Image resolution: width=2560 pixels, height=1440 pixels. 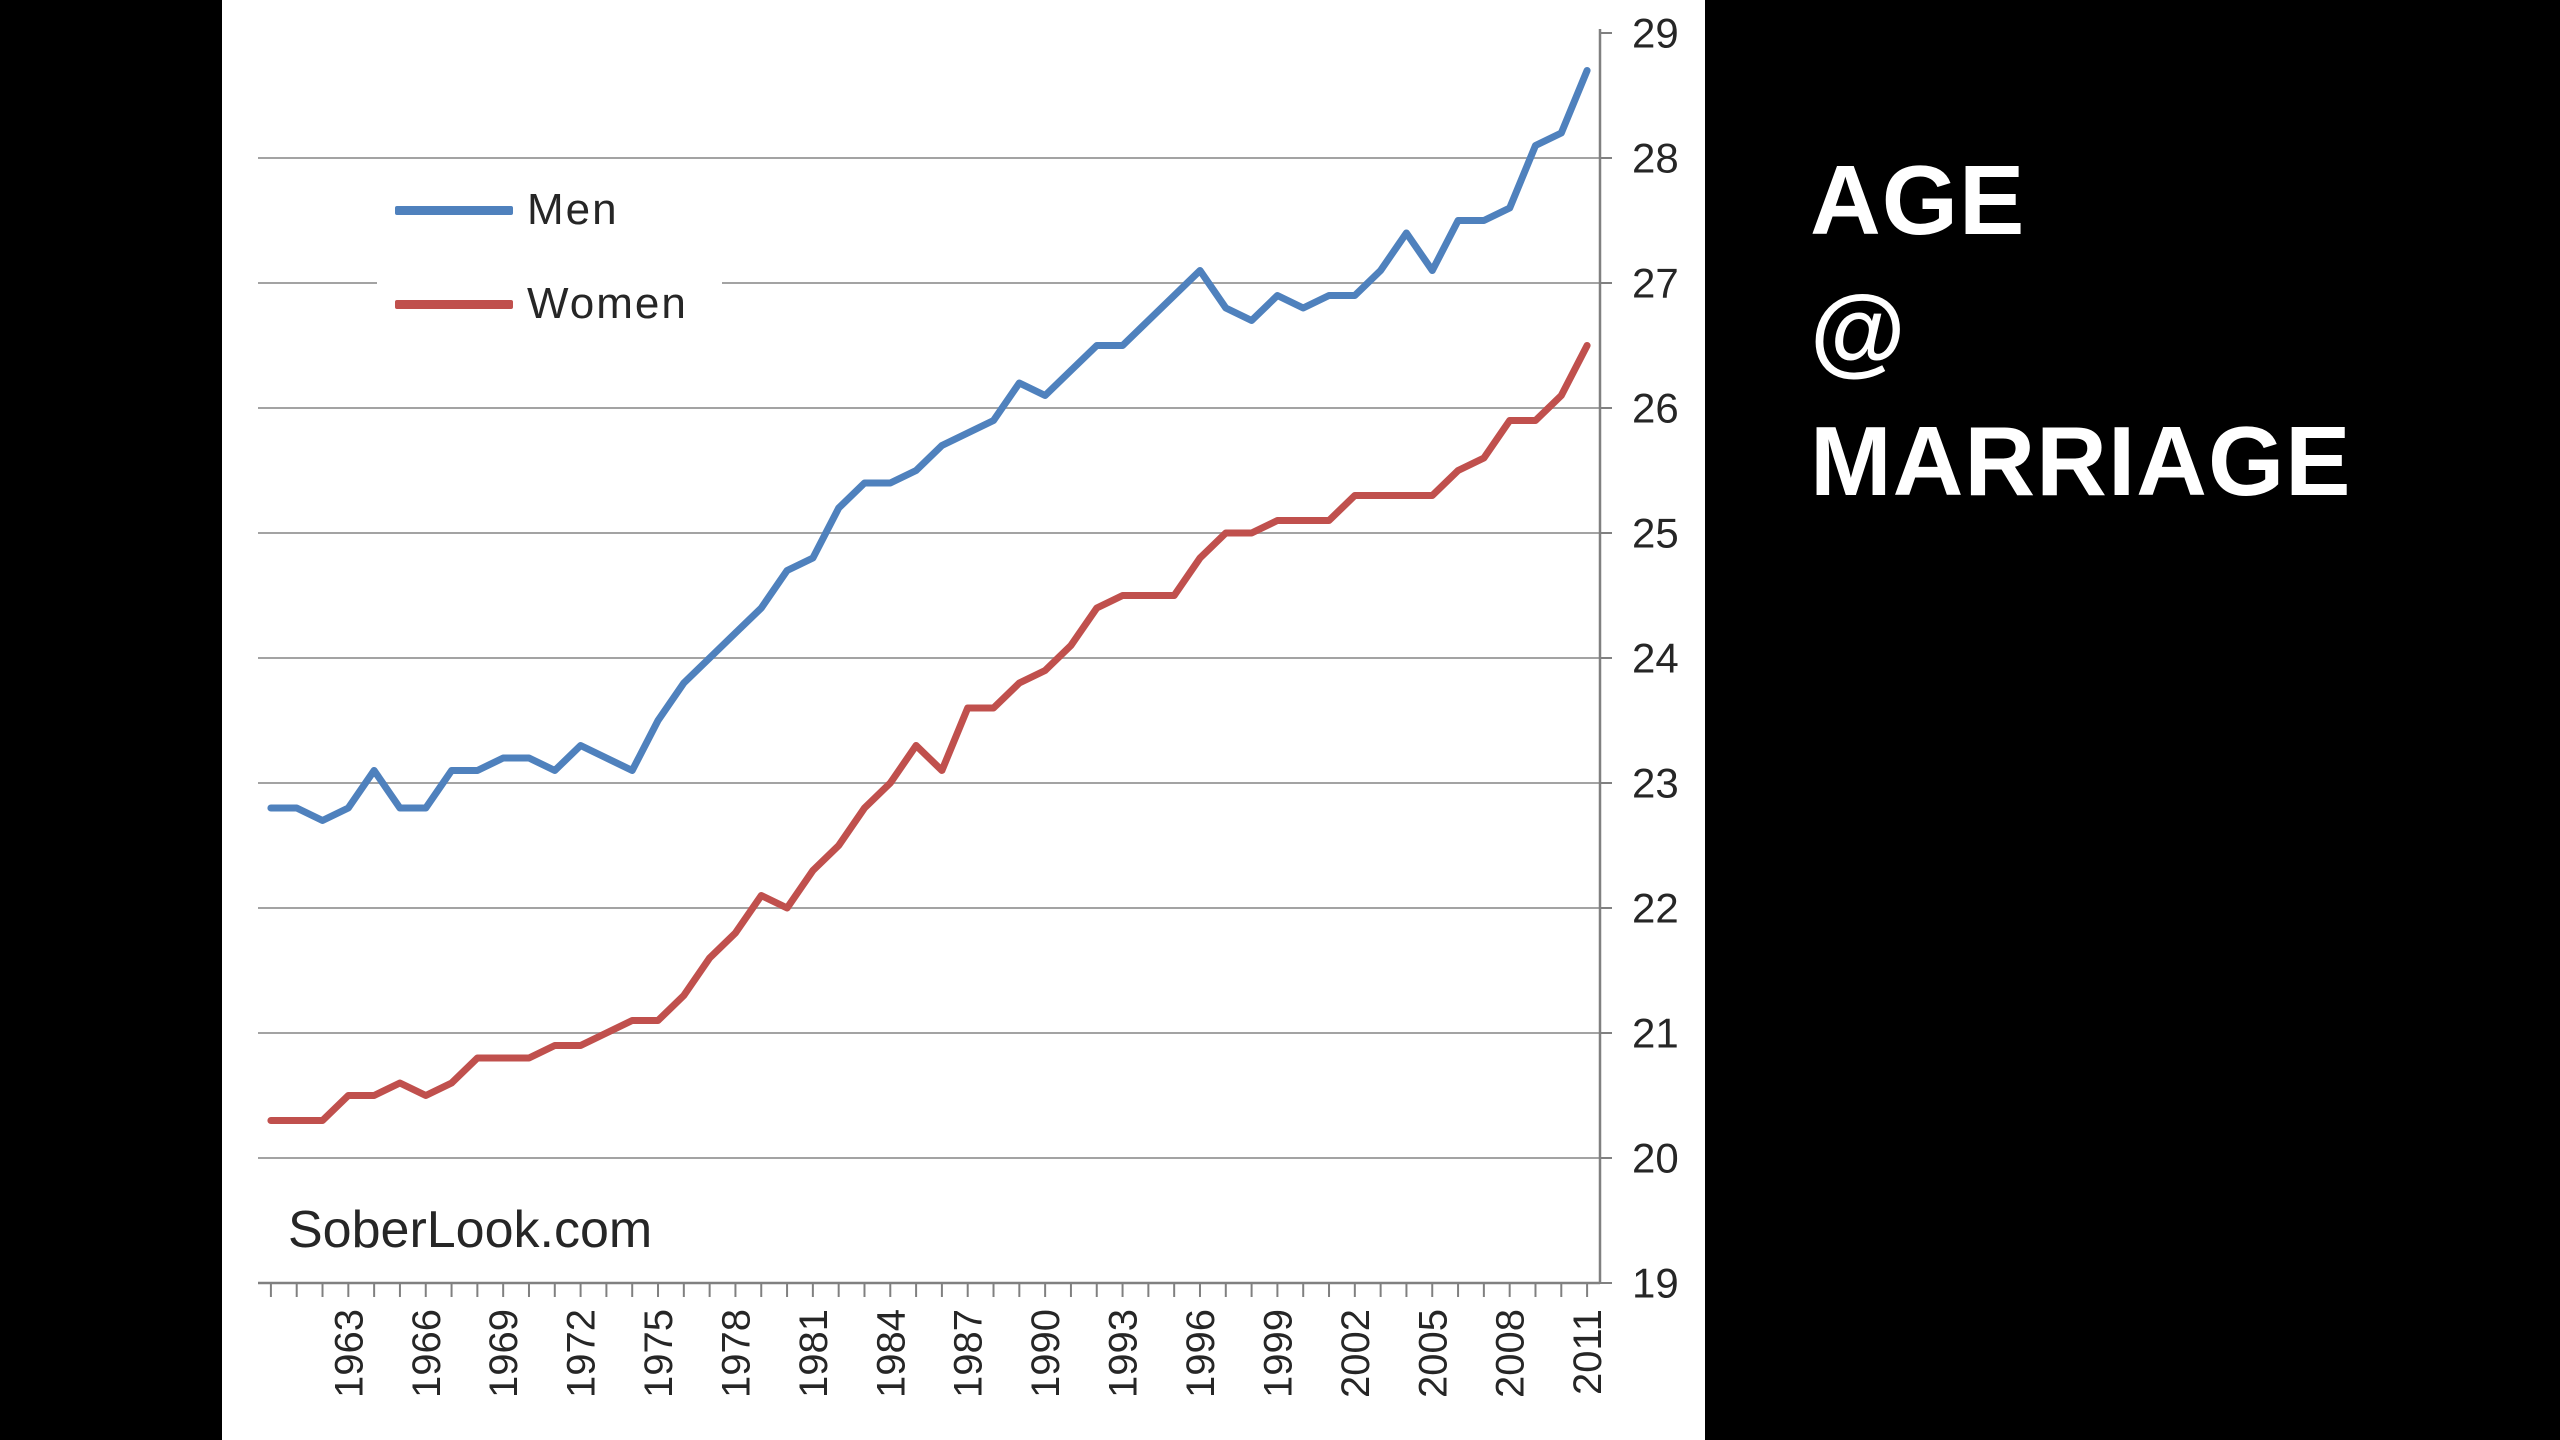 What do you see at coordinates (659, 1353) in the screenshot?
I see `svg-text: 1975` at bounding box center [659, 1353].